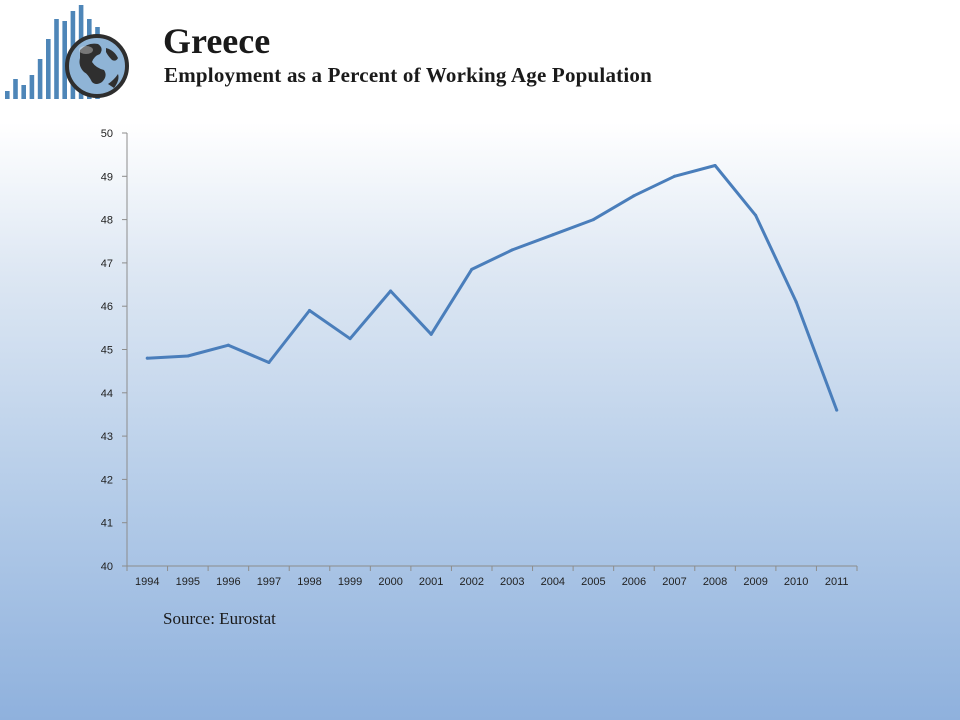 Image resolution: width=960 pixels, height=720 pixels. Describe the element at coordinates (107, 134) in the screenshot. I see `y-tick-label: 50` at that location.